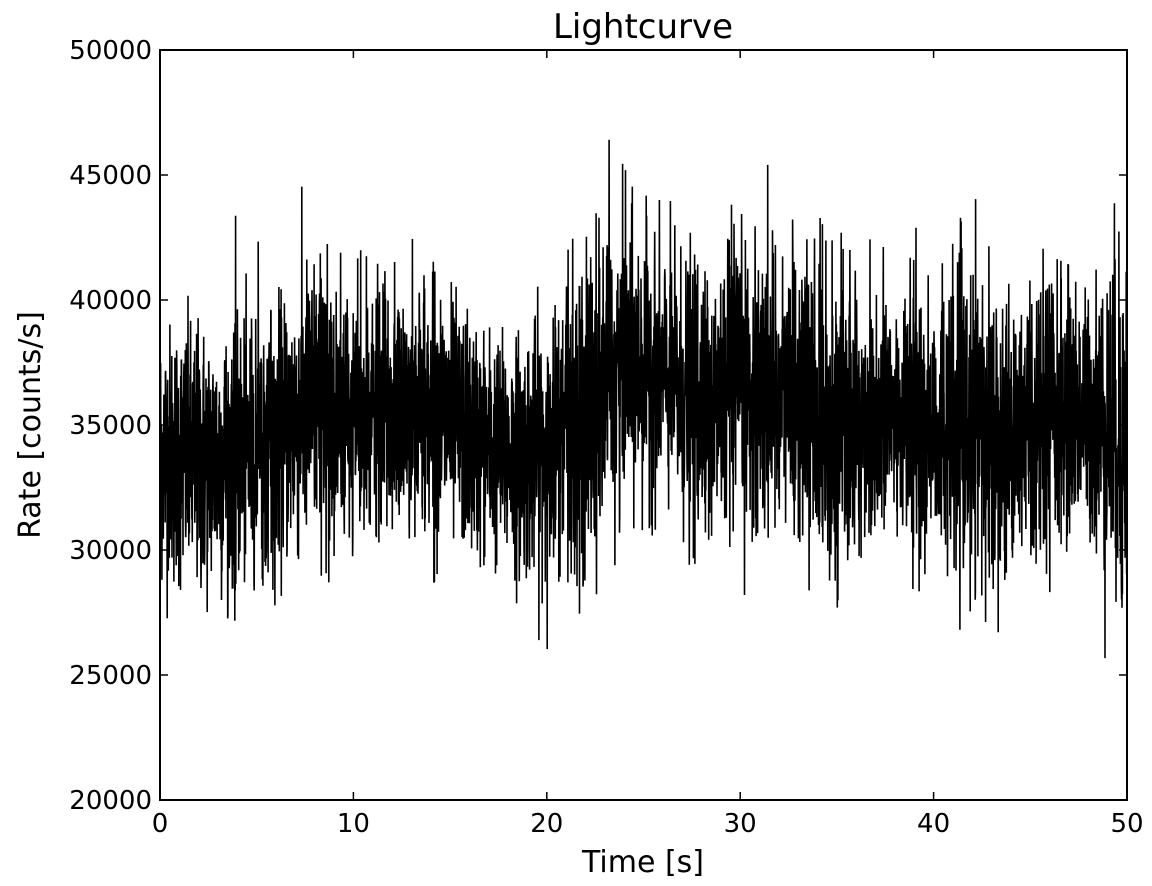 This screenshot has height=886, width=1152. I want to click on x-tick-label: 30, so click(740, 824).